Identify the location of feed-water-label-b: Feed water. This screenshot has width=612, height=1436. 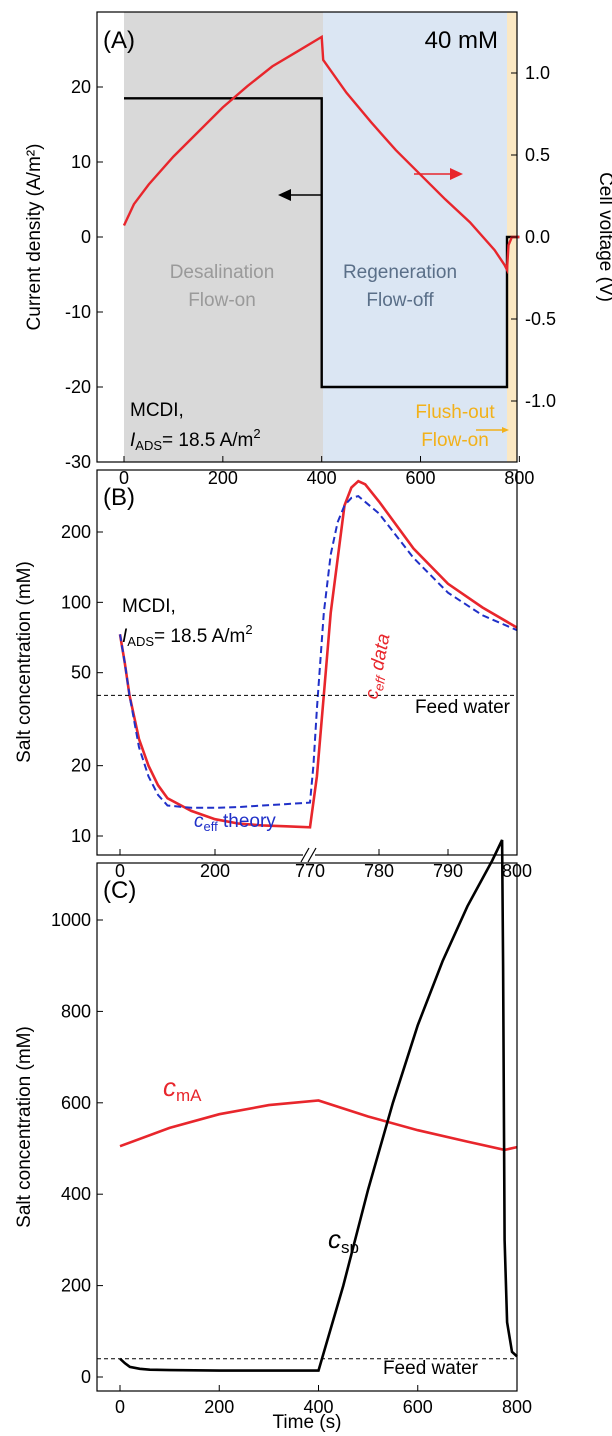
(463, 707).